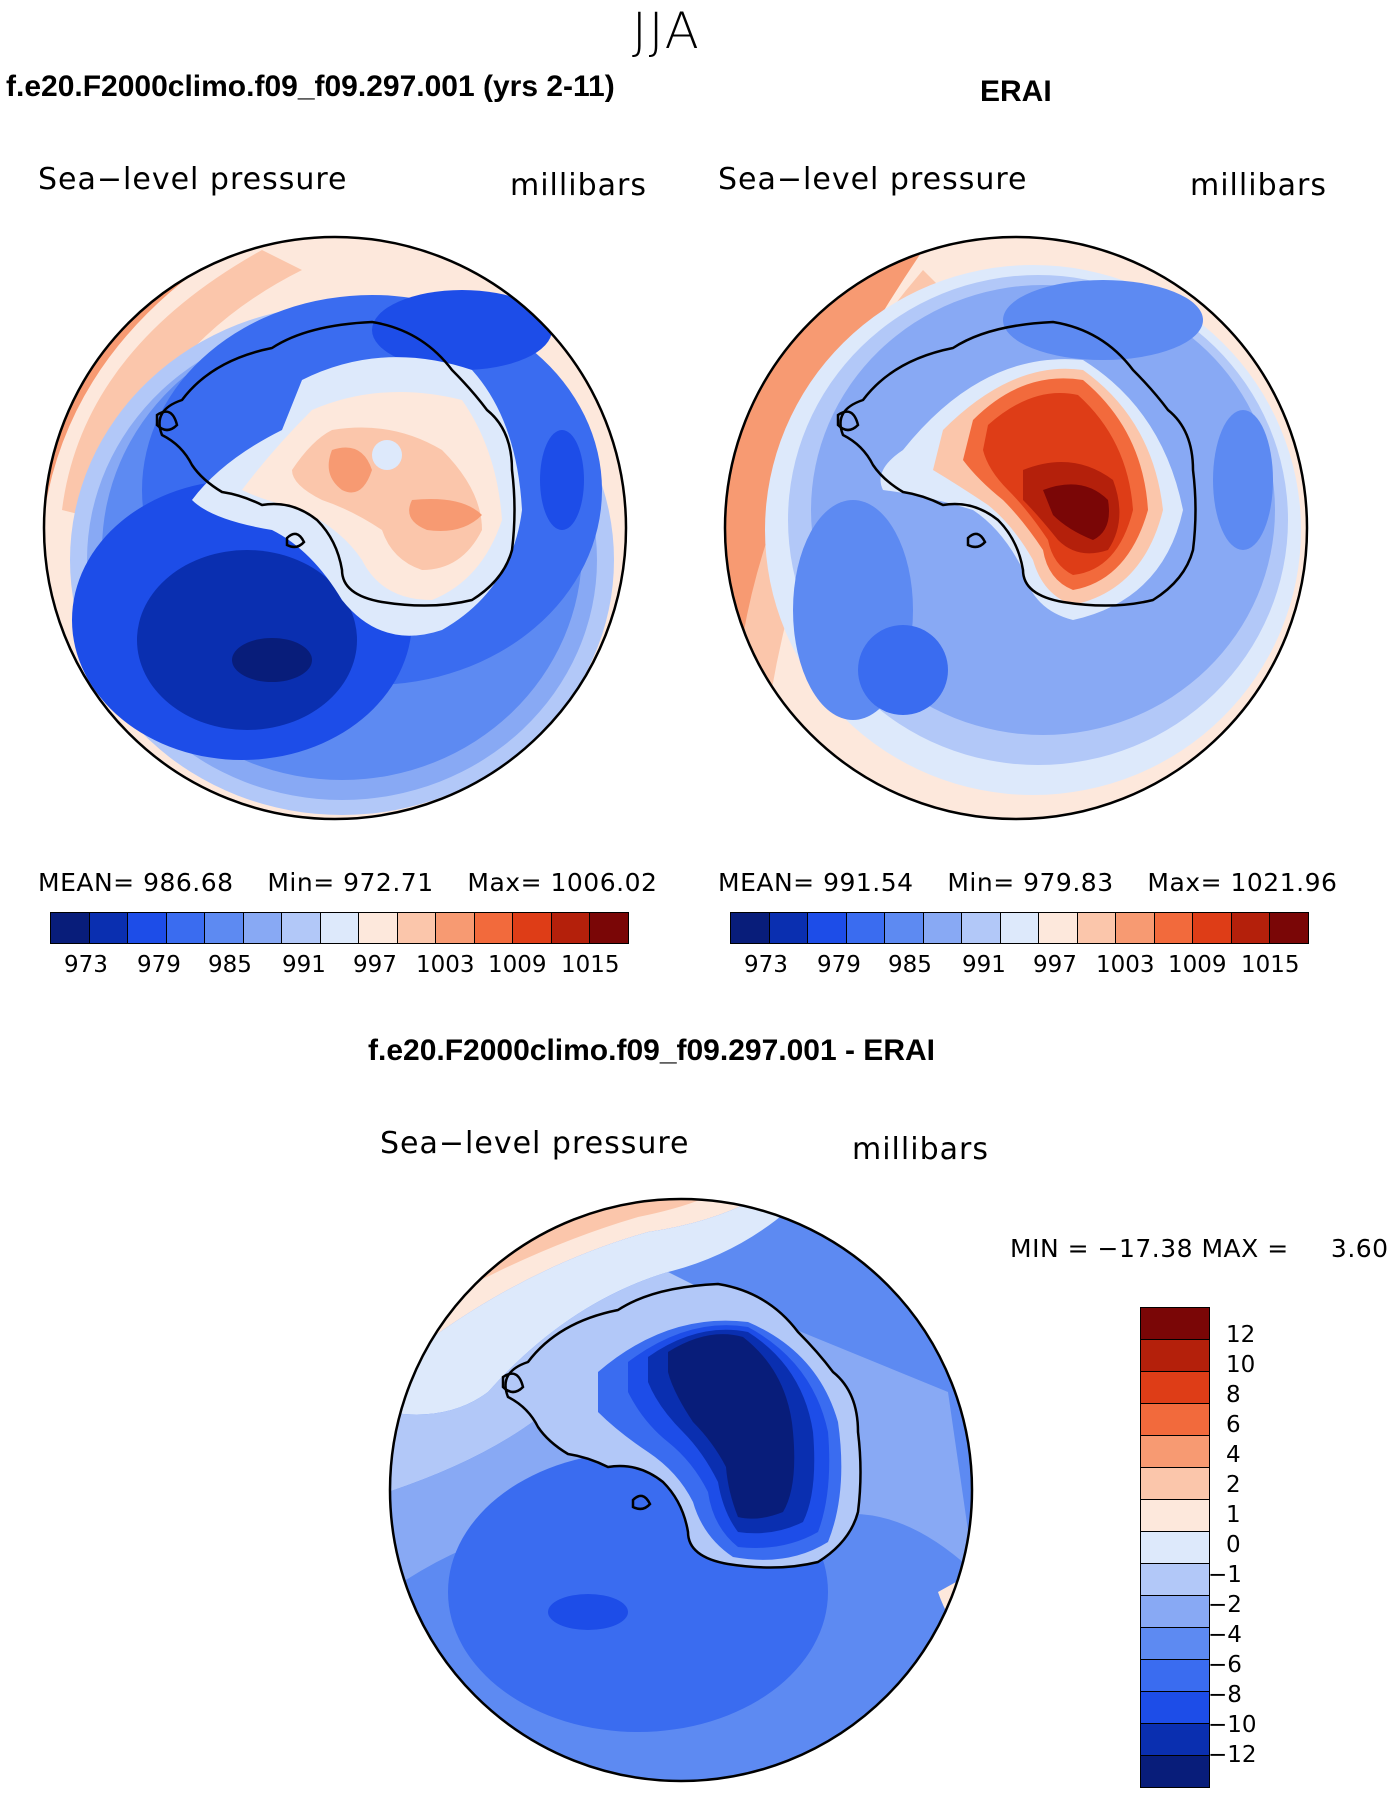  Describe the element at coordinates (517, 965) in the screenshot. I see `model-colorbar-tick: 1009` at that location.